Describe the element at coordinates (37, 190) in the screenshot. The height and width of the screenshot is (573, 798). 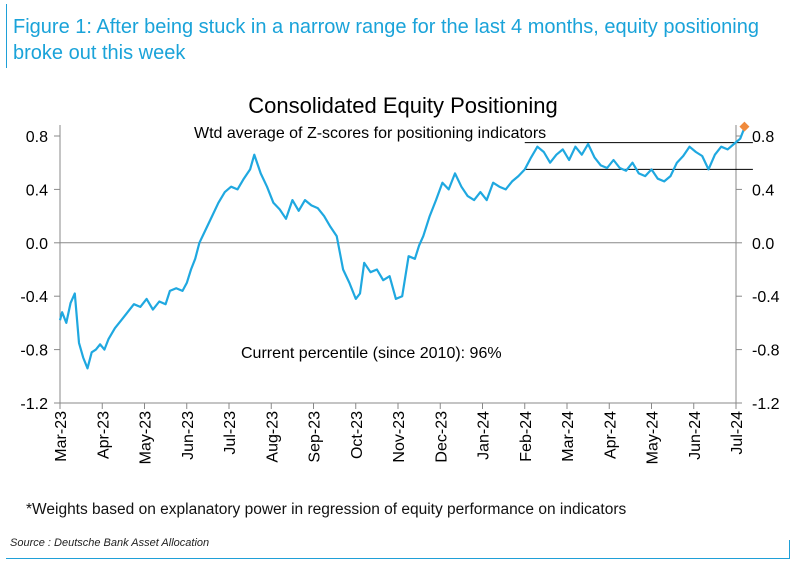
I see `y-tick-label-left: 0.4` at that location.